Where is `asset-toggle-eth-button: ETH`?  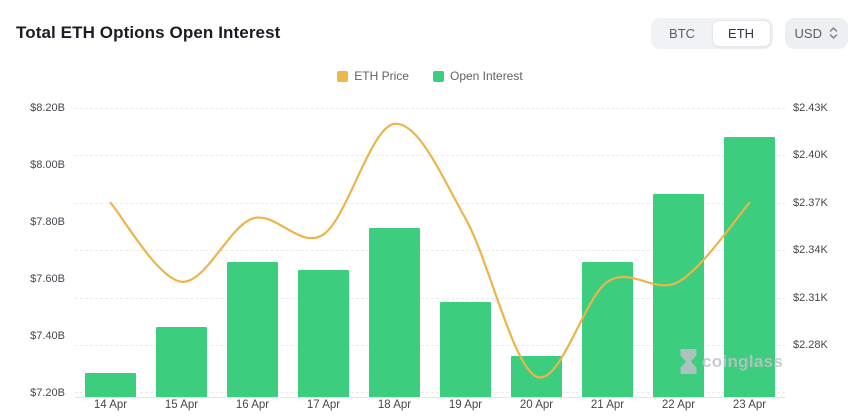
asset-toggle-eth-button: ETH is located at coordinates (741, 33).